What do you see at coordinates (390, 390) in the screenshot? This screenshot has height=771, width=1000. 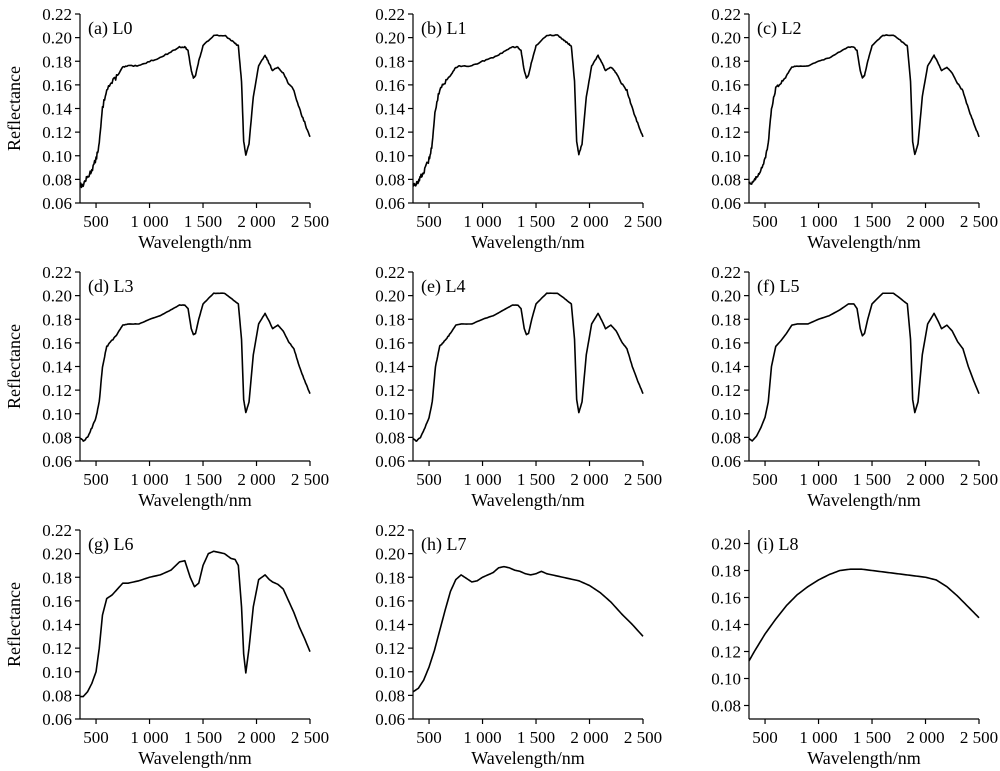 I see `panel-5-ytick-label: 0.12` at bounding box center [390, 390].